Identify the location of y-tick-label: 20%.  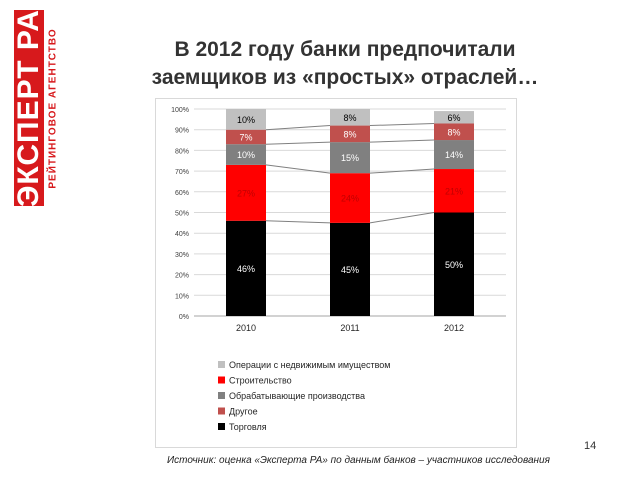
(182, 276).